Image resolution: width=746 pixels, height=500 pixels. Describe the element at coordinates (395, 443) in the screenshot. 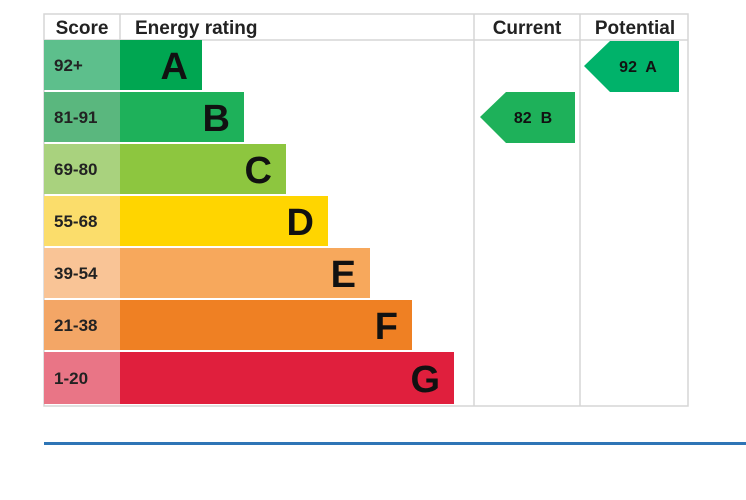

I see `bottom-divider-rule` at that location.